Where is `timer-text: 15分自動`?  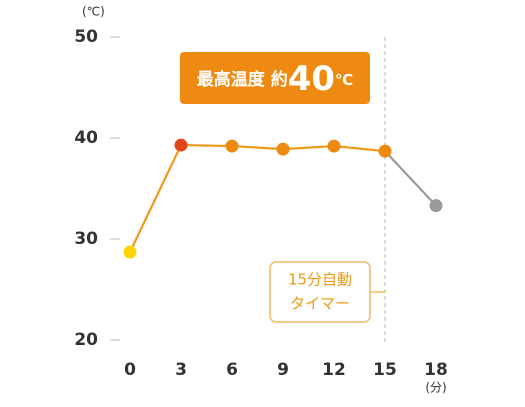 timer-text: 15分自動 is located at coordinates (320, 280).